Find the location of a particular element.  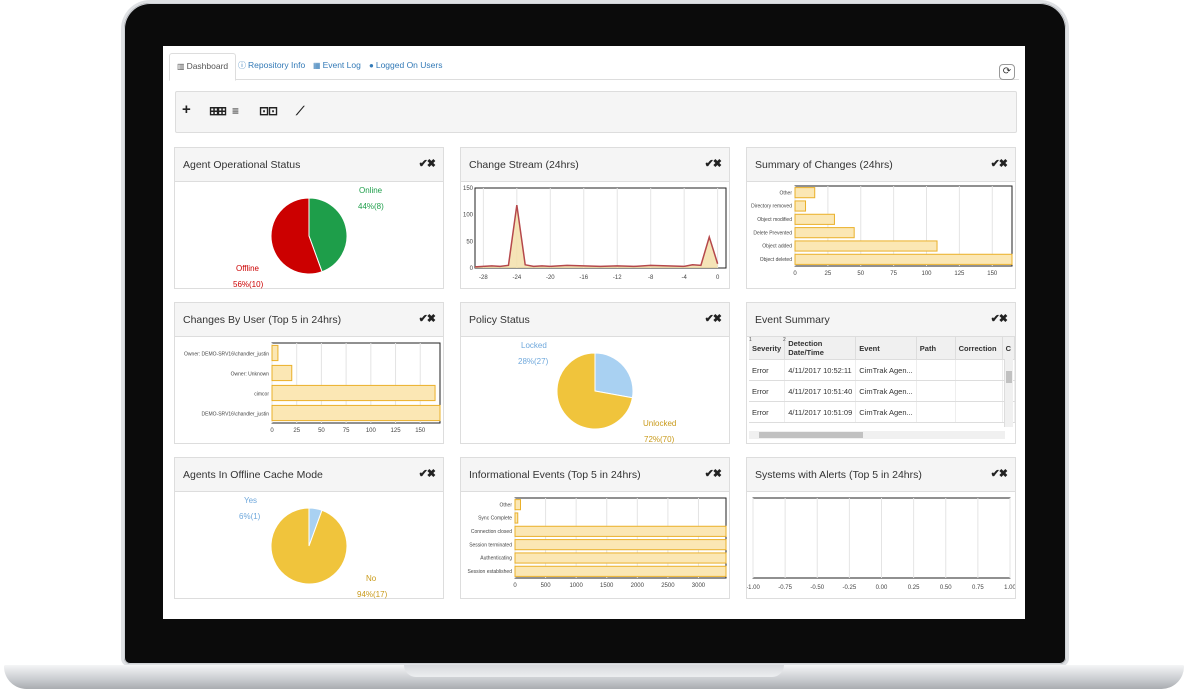

horizontal-scrollbar is located at coordinates (877, 435).